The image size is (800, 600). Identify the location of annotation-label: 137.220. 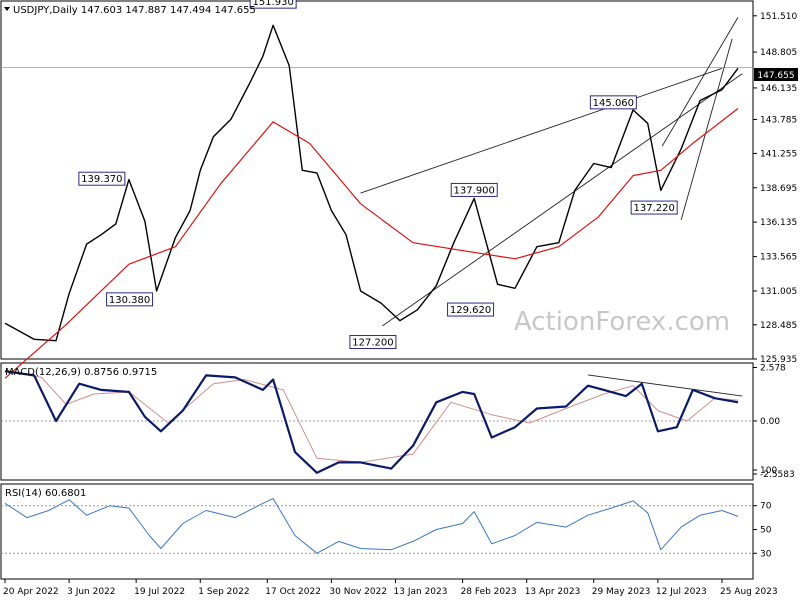
(653, 208).